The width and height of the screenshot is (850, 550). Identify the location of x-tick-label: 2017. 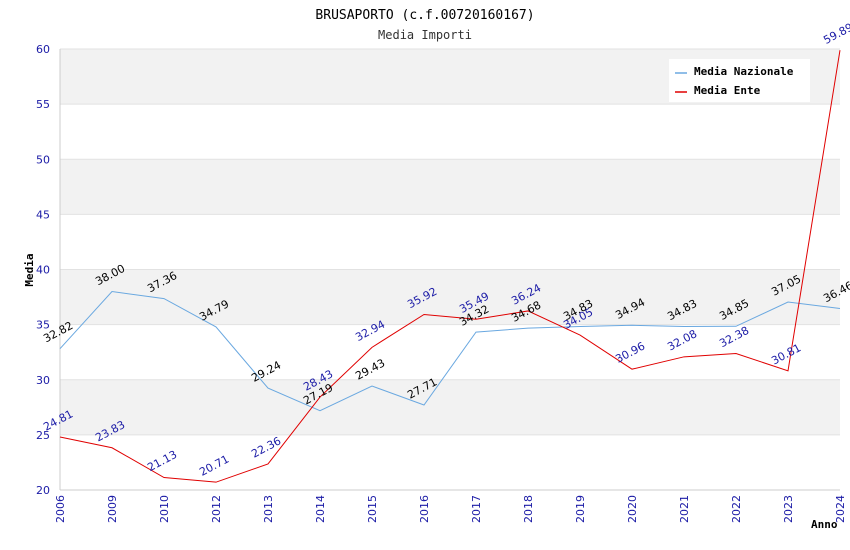
(476, 509).